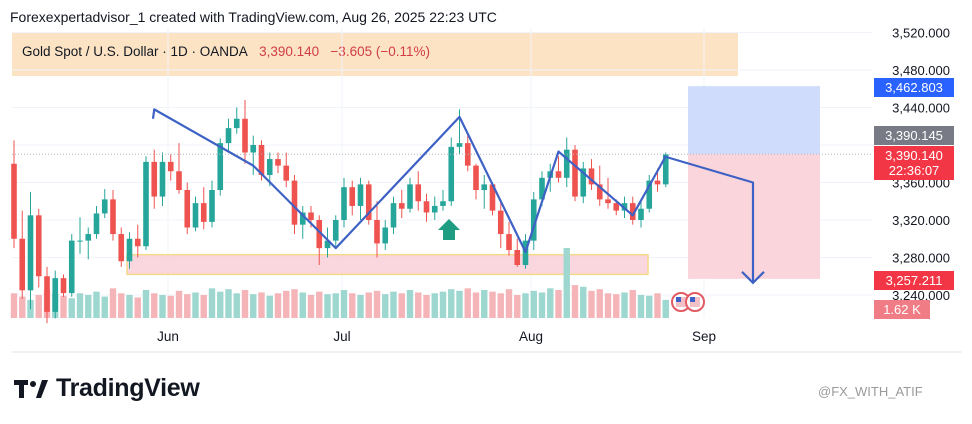  What do you see at coordinates (709, 219) in the screenshot?
I see `projection-line` at bounding box center [709, 219].